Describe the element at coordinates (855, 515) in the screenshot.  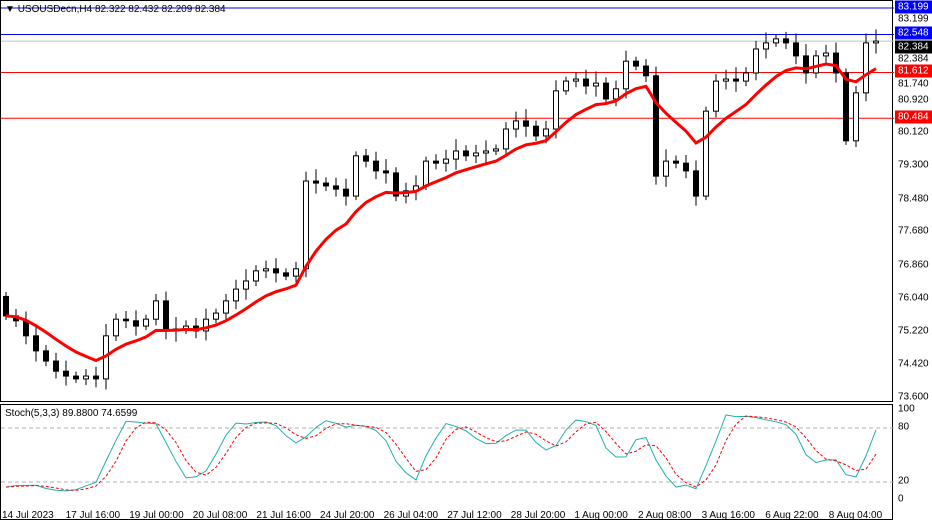
I see `time-tick-label: 8 Aug 04:00` at that location.